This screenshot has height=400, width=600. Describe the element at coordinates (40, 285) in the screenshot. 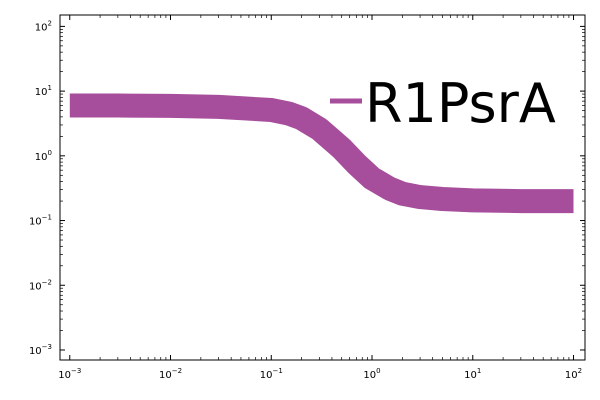

I see `y-tick-label: 10⁻²` at that location.